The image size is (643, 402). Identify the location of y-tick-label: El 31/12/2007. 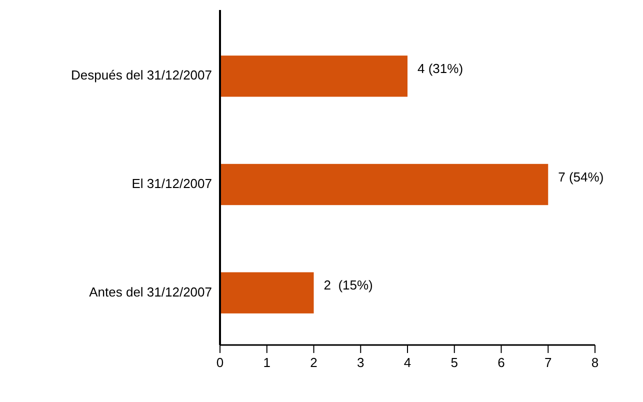
(172, 183).